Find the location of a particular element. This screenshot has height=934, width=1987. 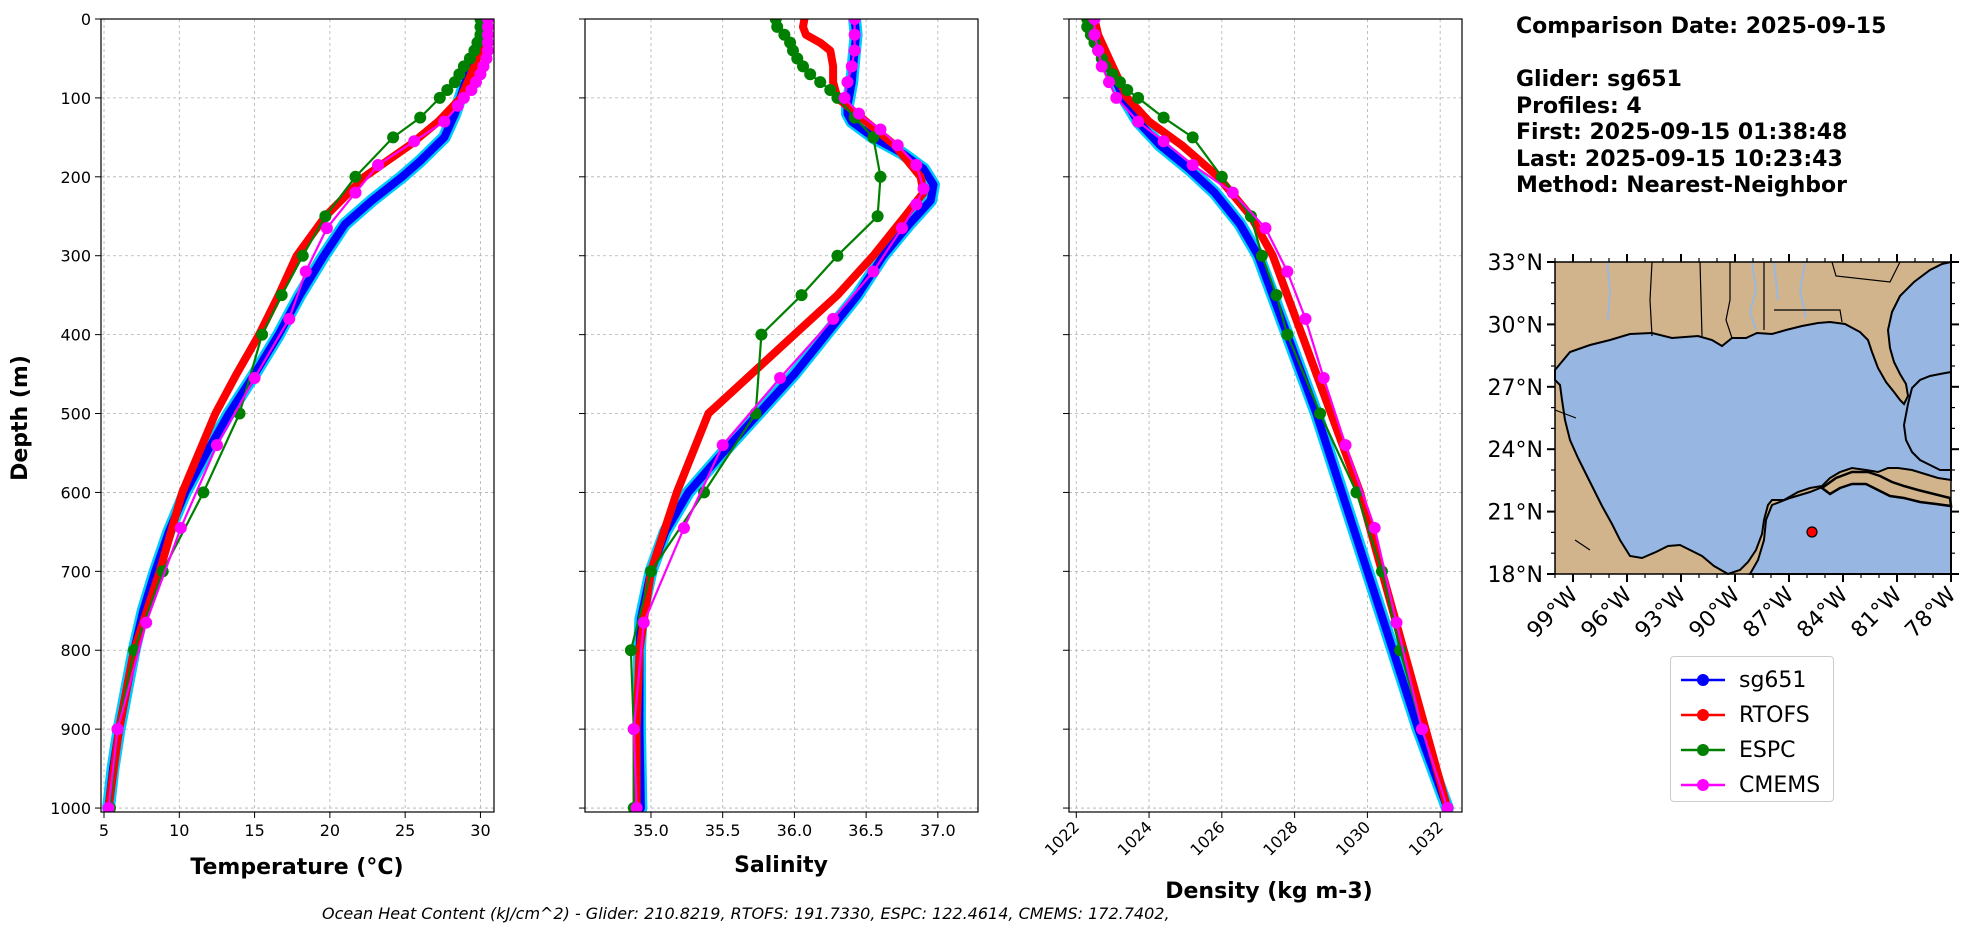

glider-name: Glider: sg651 is located at coordinates (1599, 79).